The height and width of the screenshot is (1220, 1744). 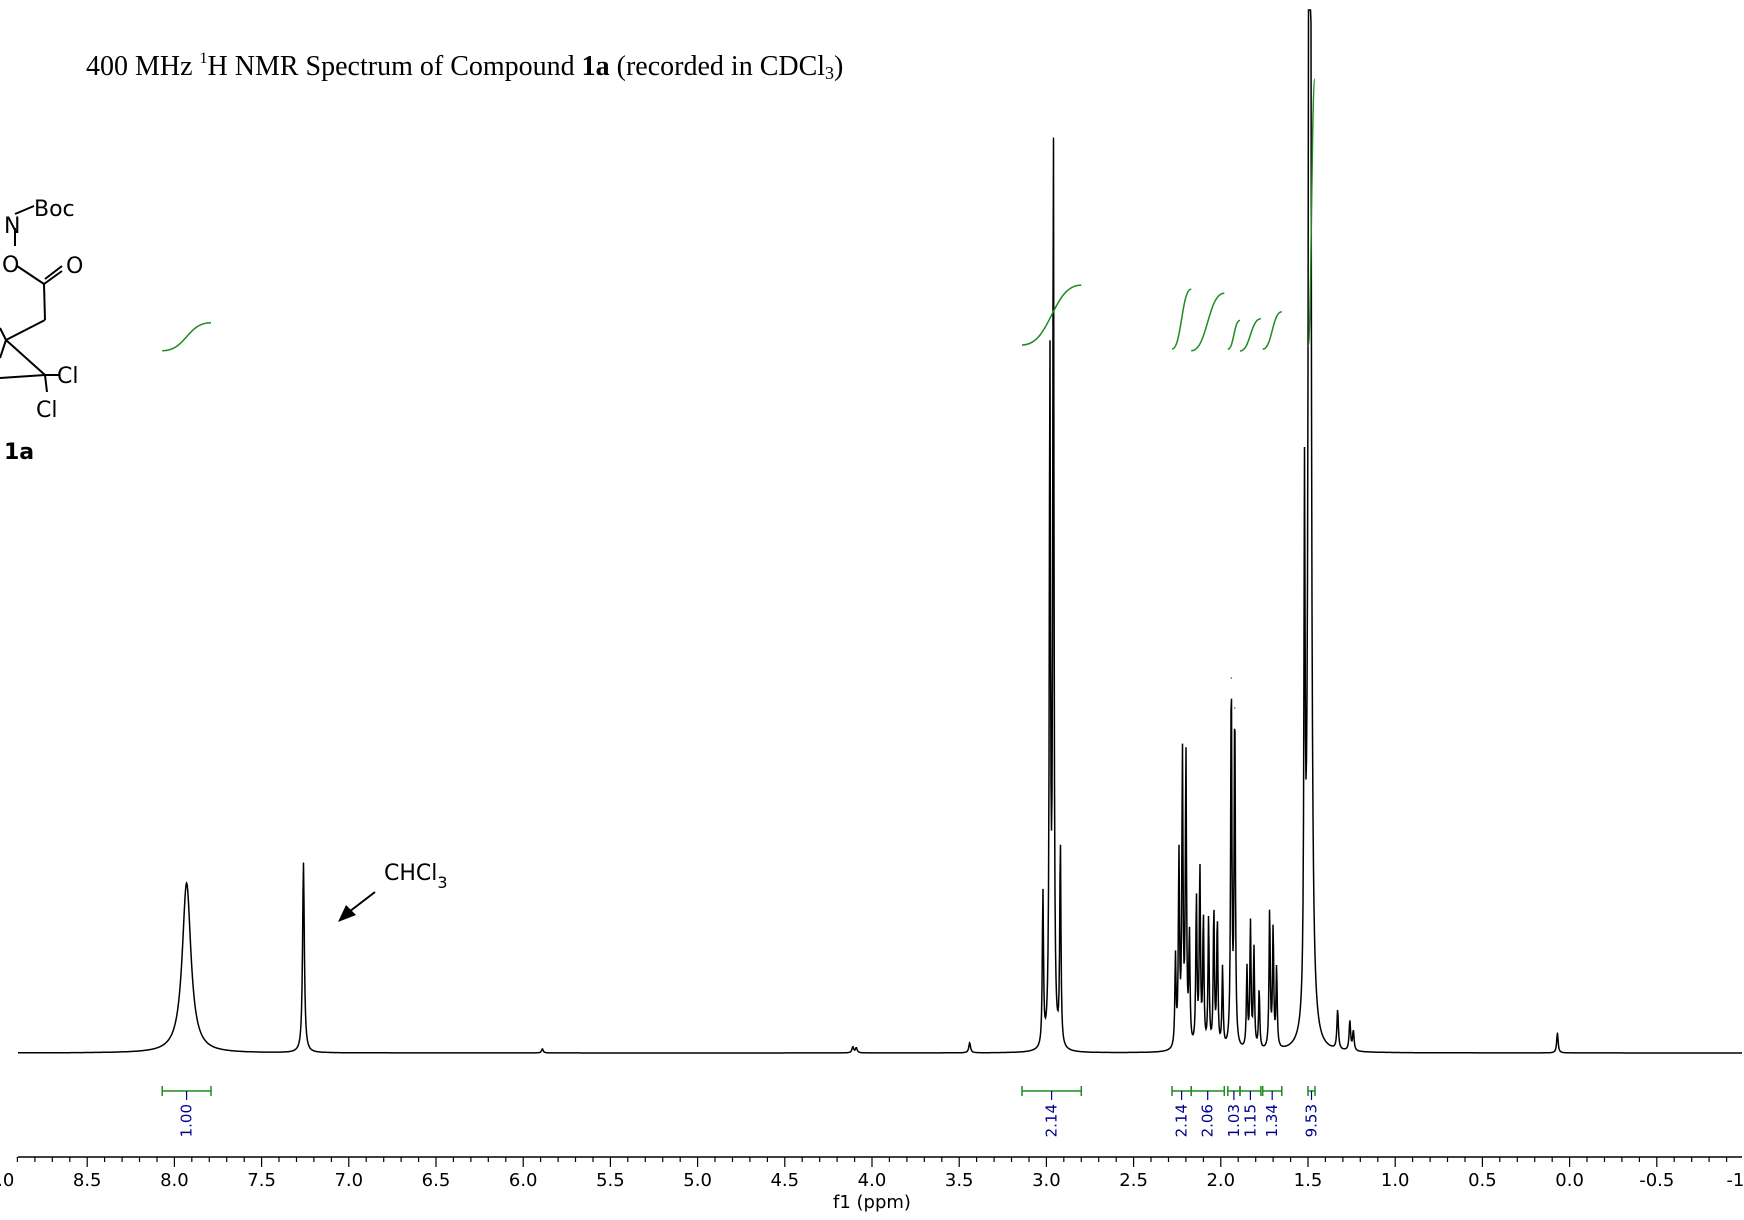 What do you see at coordinates (1208, 1120) in the screenshot?
I see `integral-value: 2.06` at bounding box center [1208, 1120].